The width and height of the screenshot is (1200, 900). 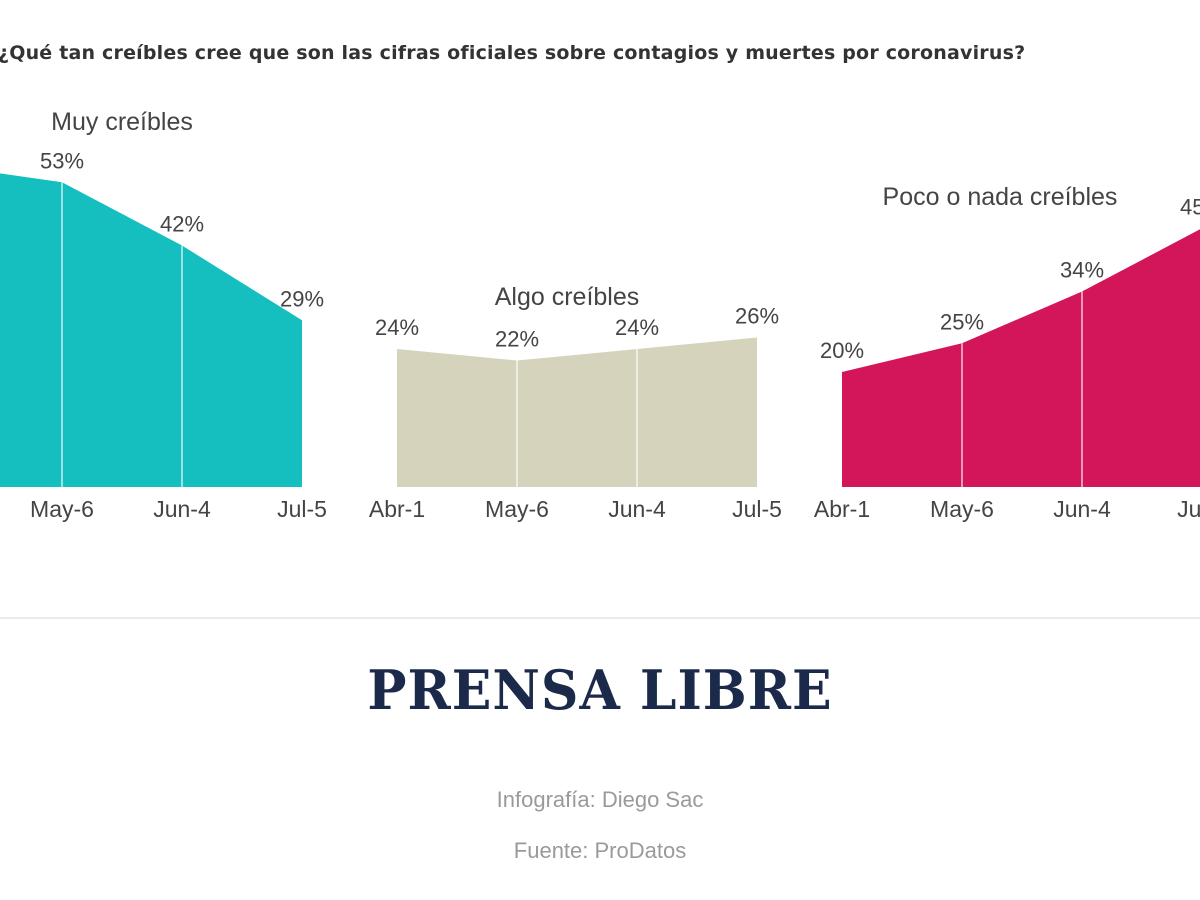 What do you see at coordinates (600, 850) in the screenshot?
I see `credit-fuente: Fuente: ProDatos` at bounding box center [600, 850].